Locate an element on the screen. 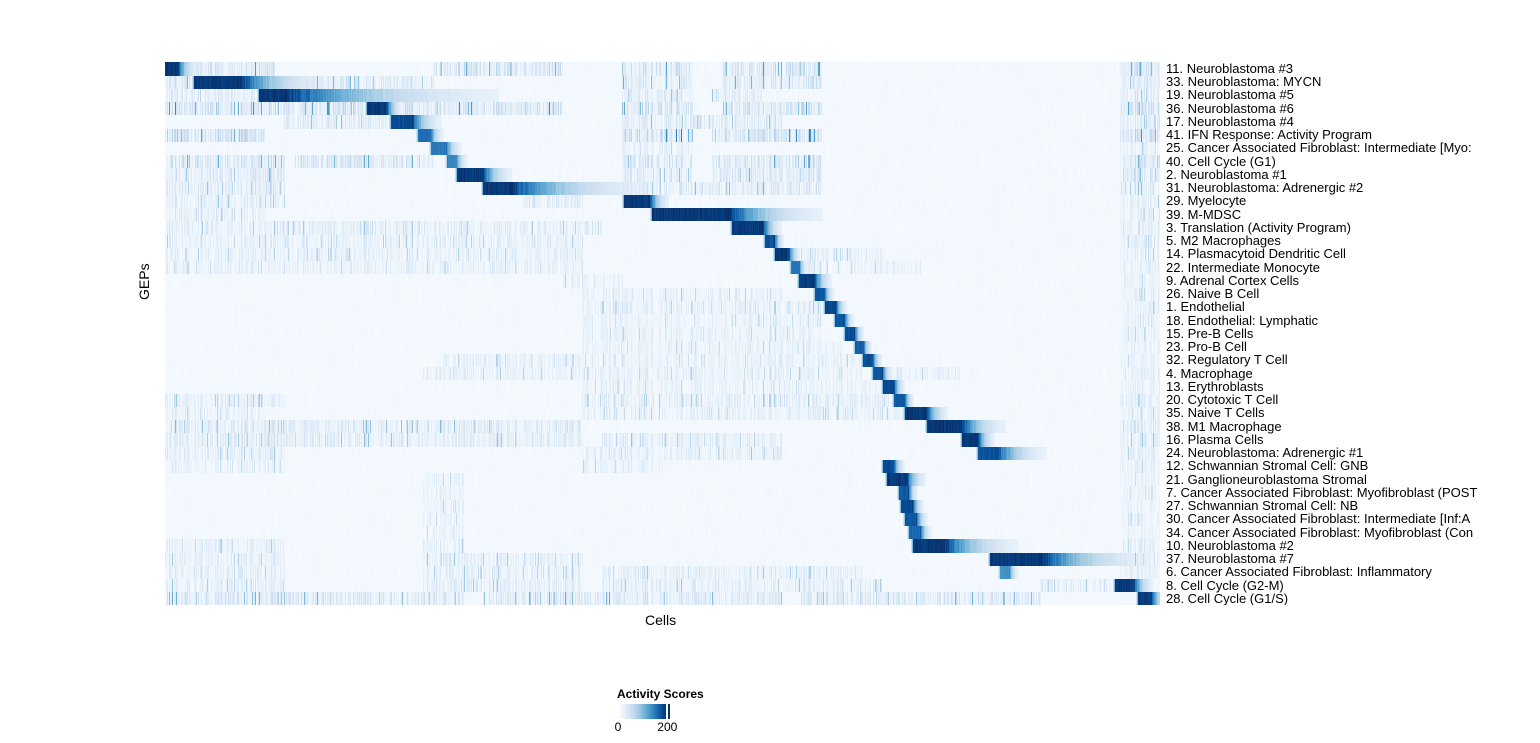  gep-row-label: 5. M2 Macrophages is located at coordinates (1223, 241).